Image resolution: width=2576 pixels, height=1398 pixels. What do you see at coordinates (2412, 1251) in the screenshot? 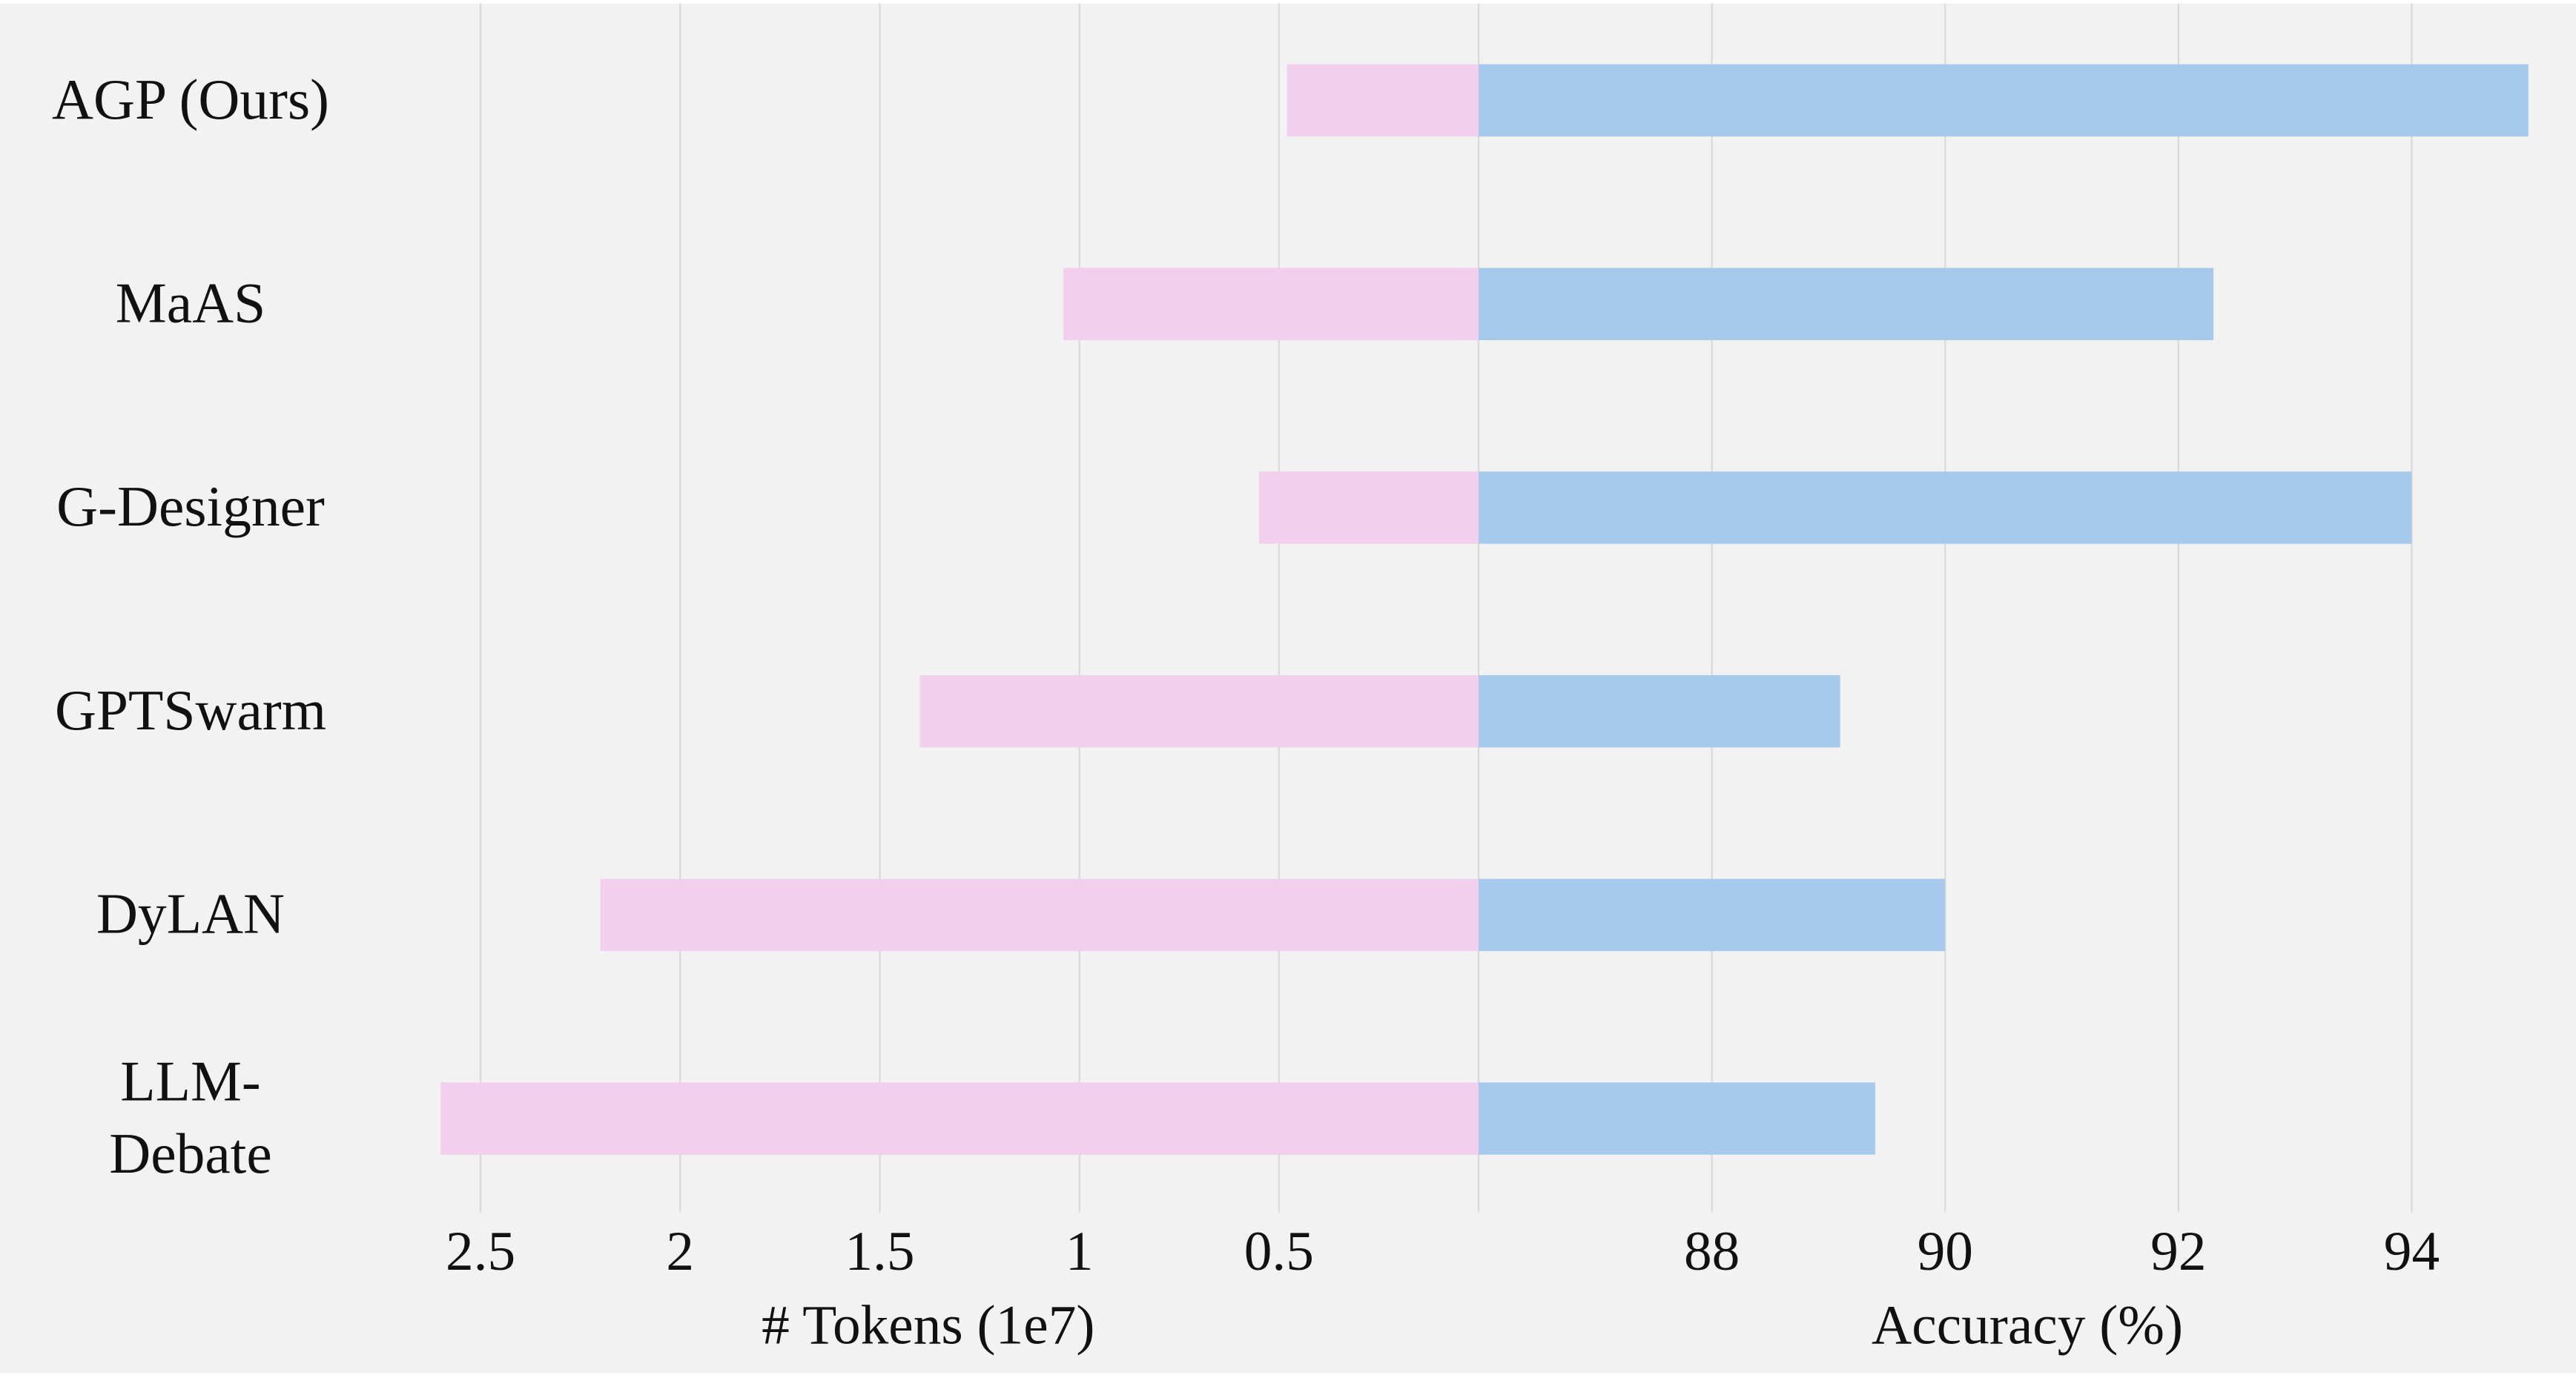
I see `accuracy-tick-label: 94` at bounding box center [2412, 1251].